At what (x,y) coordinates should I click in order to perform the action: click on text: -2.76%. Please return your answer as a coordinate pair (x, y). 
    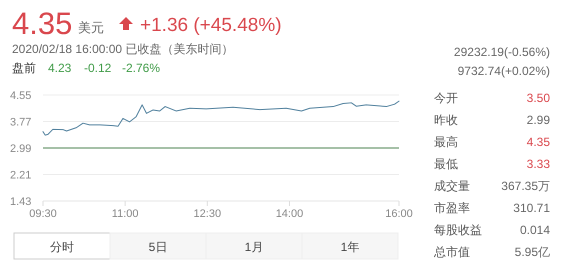
    Looking at the image, I should click on (141, 68).